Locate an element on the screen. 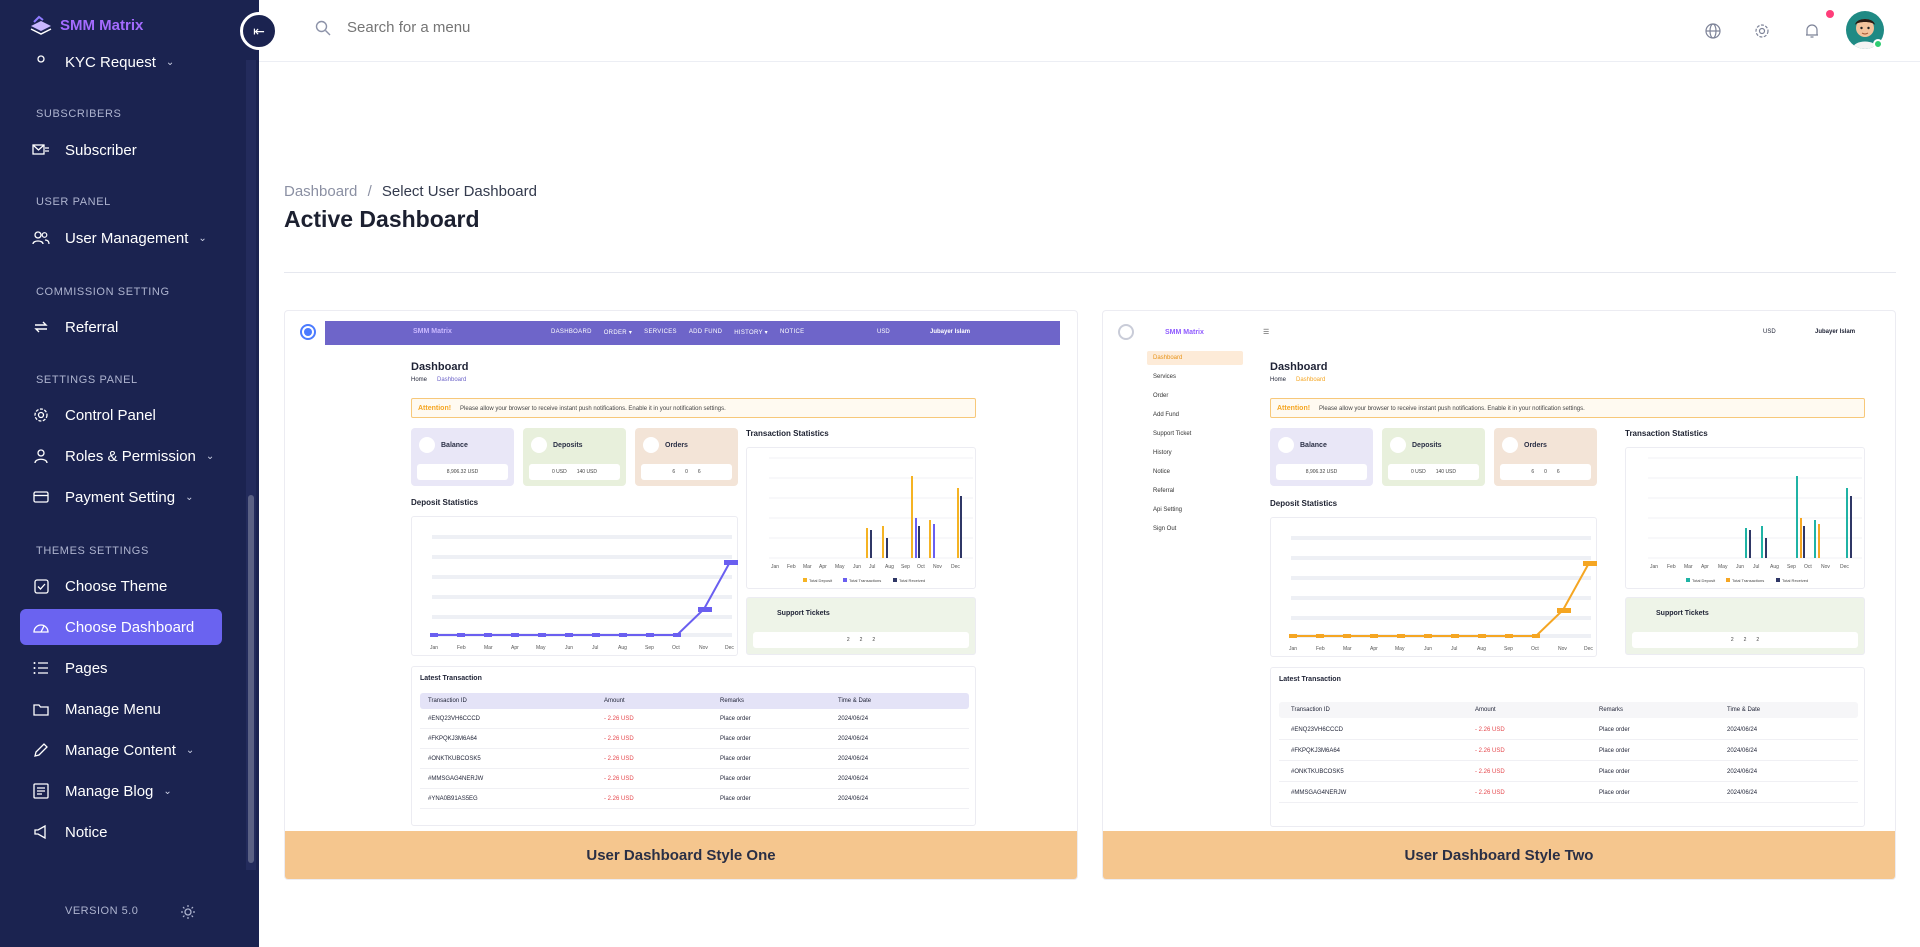  sidebar-item-manage-blog: Manage Blog ⌄ is located at coordinates (121, 791).